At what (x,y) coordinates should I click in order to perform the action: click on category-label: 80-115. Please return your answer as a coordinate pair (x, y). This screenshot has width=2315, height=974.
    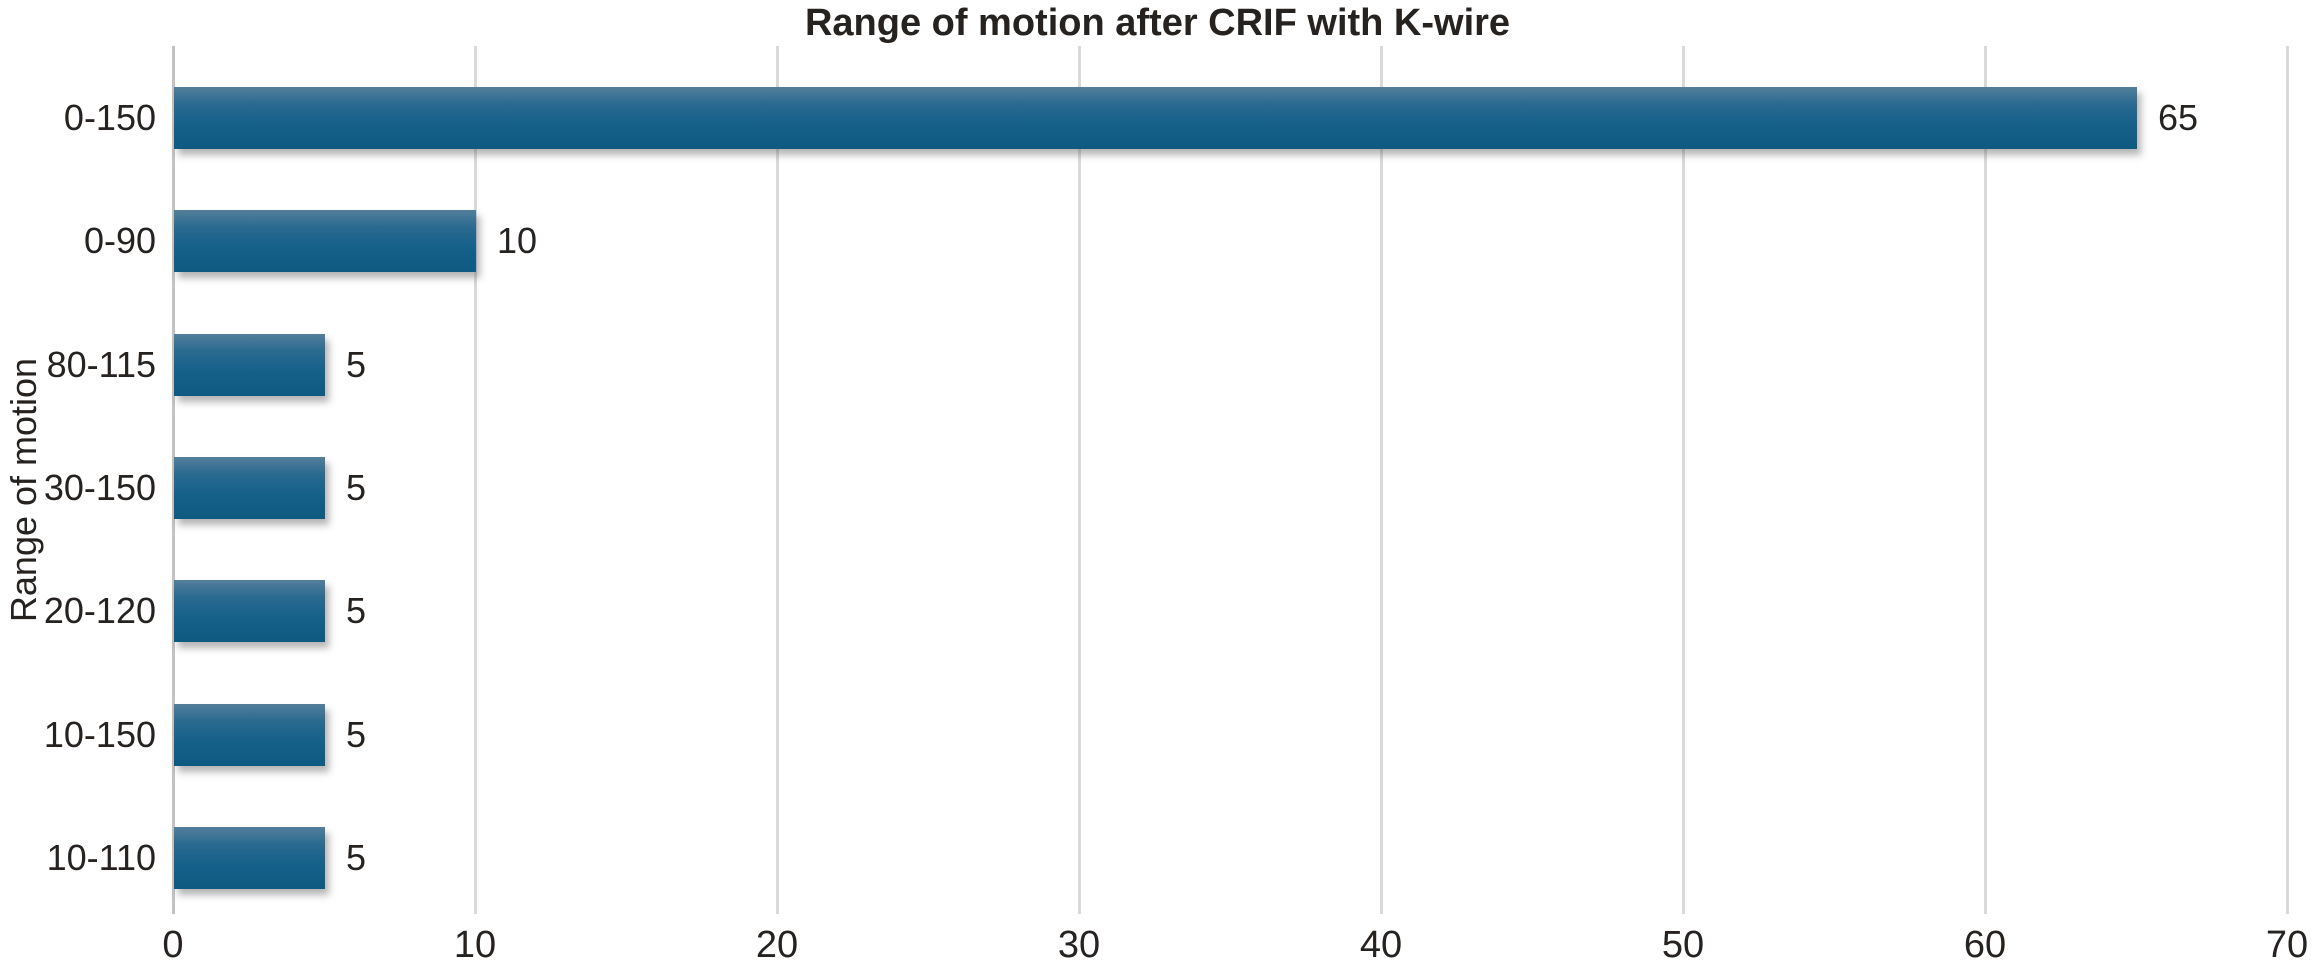
    Looking at the image, I should click on (101, 364).